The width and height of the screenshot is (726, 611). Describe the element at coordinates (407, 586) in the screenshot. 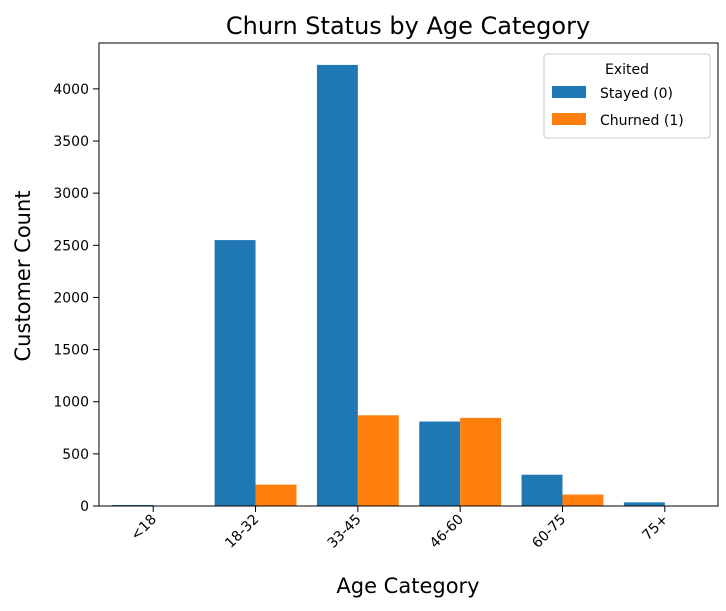

I see `x-axis-label: Age Category` at that location.